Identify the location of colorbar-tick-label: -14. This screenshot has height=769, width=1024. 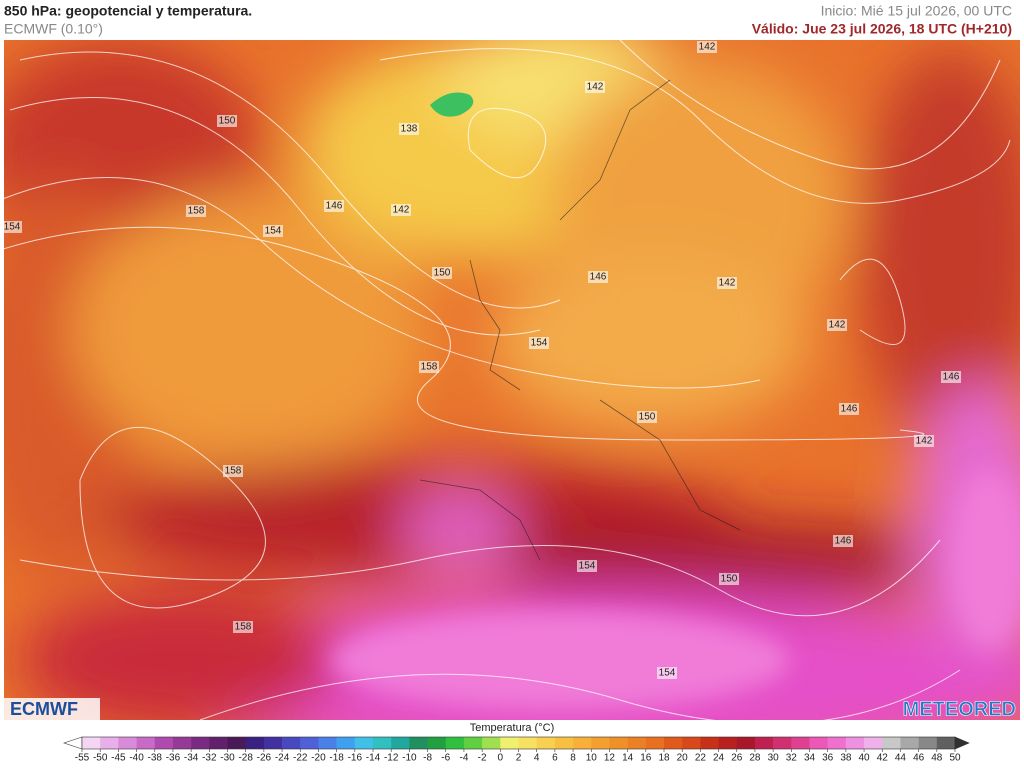
(373, 758).